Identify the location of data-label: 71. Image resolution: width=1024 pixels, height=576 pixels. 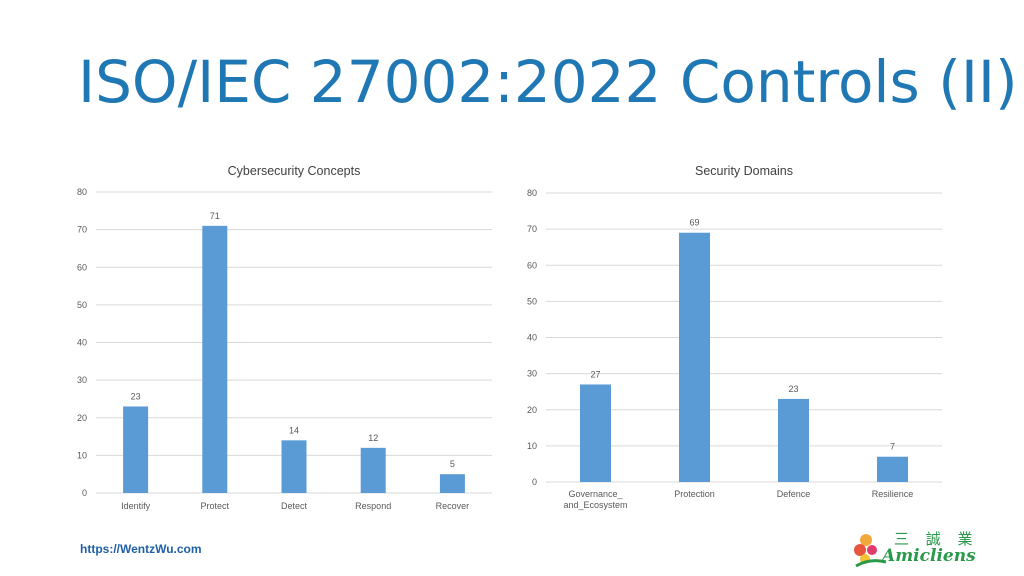
(215, 216).